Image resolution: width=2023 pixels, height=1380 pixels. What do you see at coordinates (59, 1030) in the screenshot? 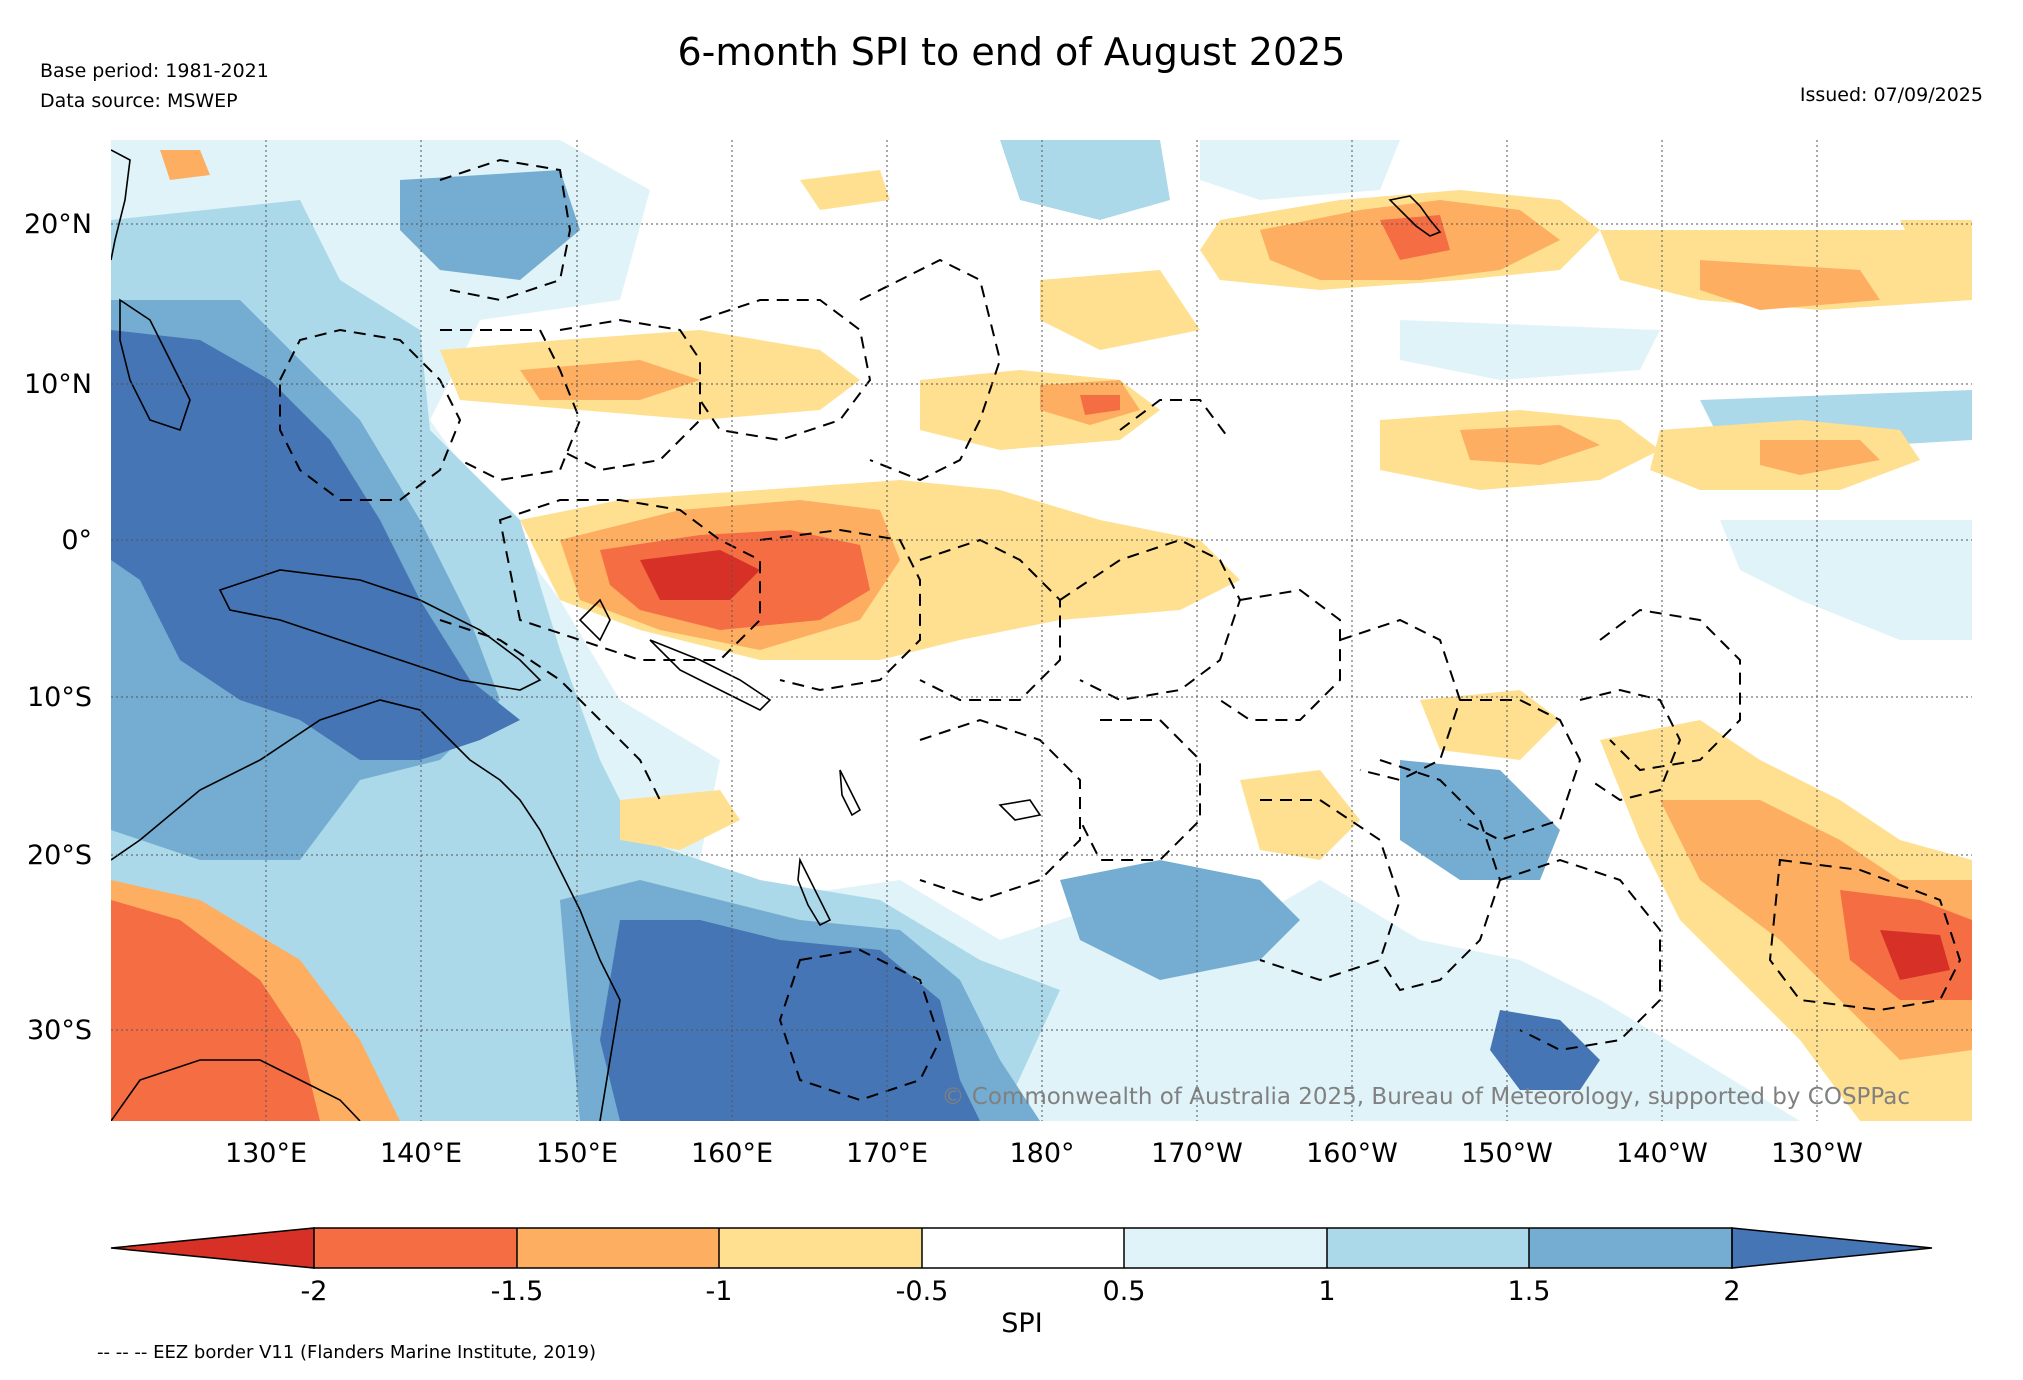
I see `lat-label-30s: 30°S` at bounding box center [59, 1030].